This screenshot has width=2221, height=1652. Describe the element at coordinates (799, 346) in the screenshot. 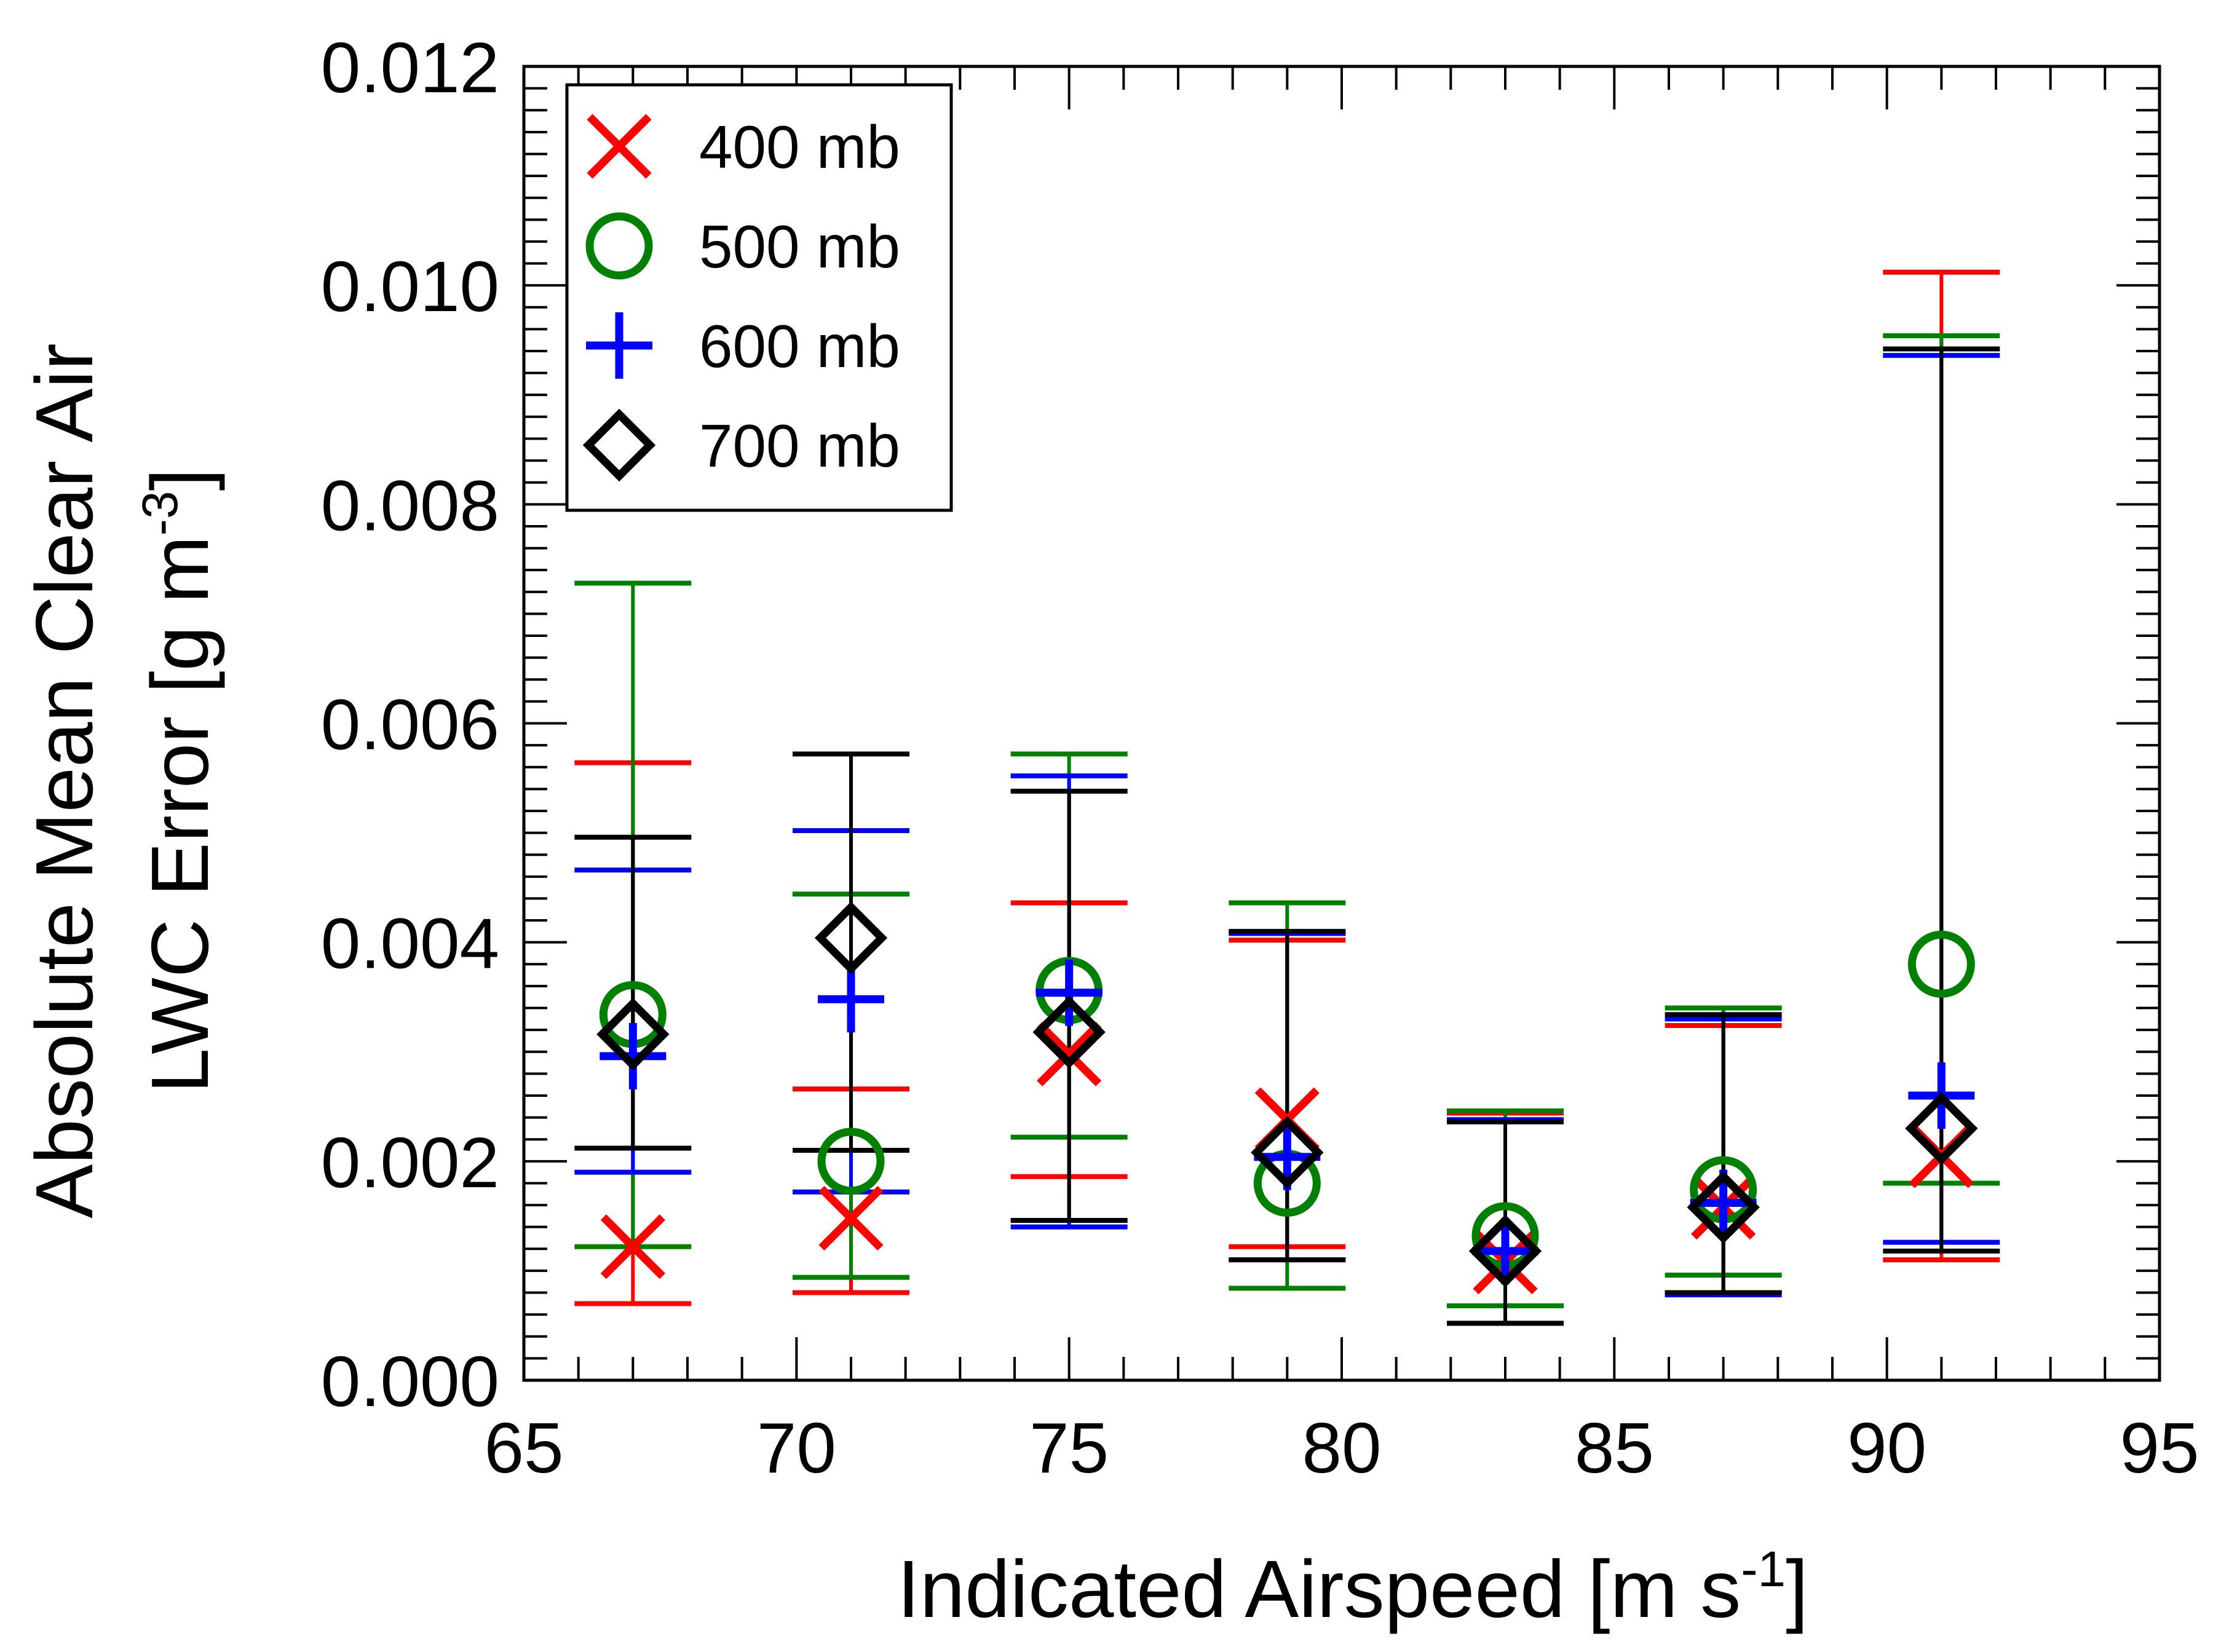

I see `legend-label: 600 mb` at that location.